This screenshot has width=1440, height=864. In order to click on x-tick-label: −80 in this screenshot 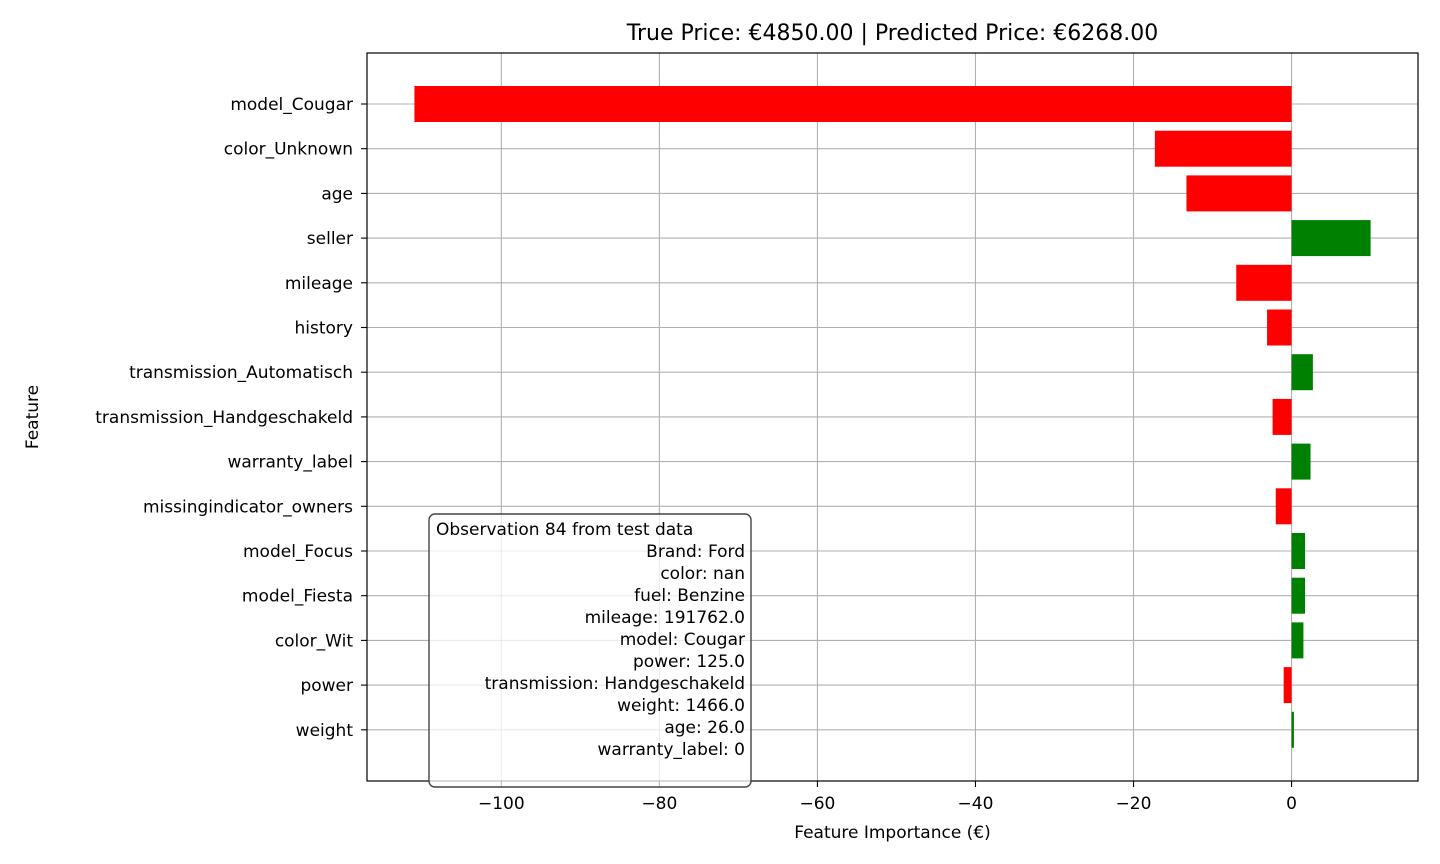, I will do `click(659, 804)`.